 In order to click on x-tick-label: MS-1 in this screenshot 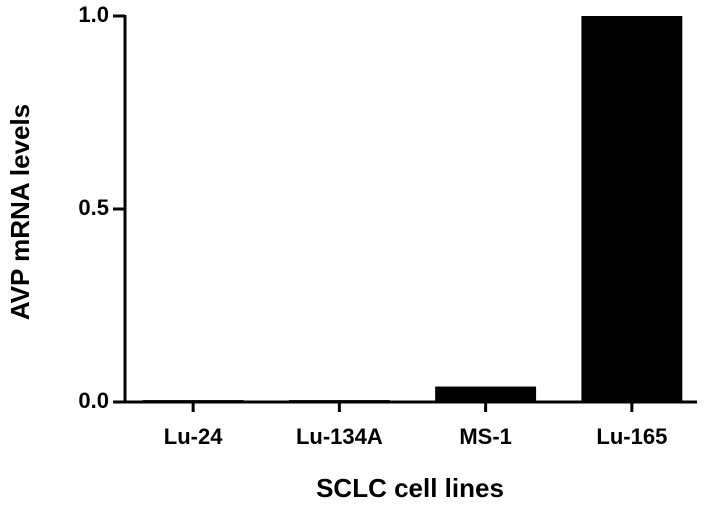, I will do `click(485, 436)`.